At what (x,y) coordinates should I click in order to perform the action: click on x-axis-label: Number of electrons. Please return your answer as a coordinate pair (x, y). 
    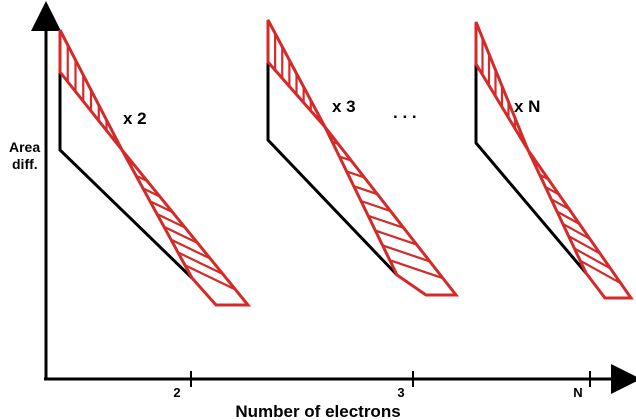
    Looking at the image, I should click on (317, 411).